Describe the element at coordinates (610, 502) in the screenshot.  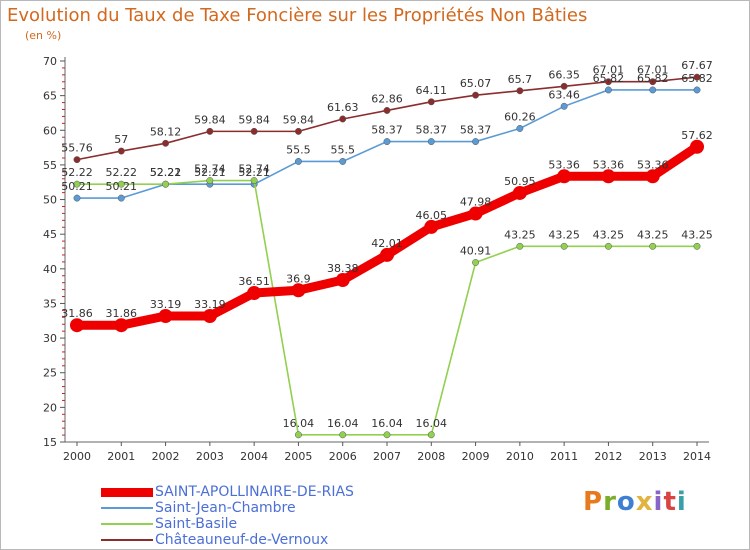
I see `logo-letter: r` at that location.